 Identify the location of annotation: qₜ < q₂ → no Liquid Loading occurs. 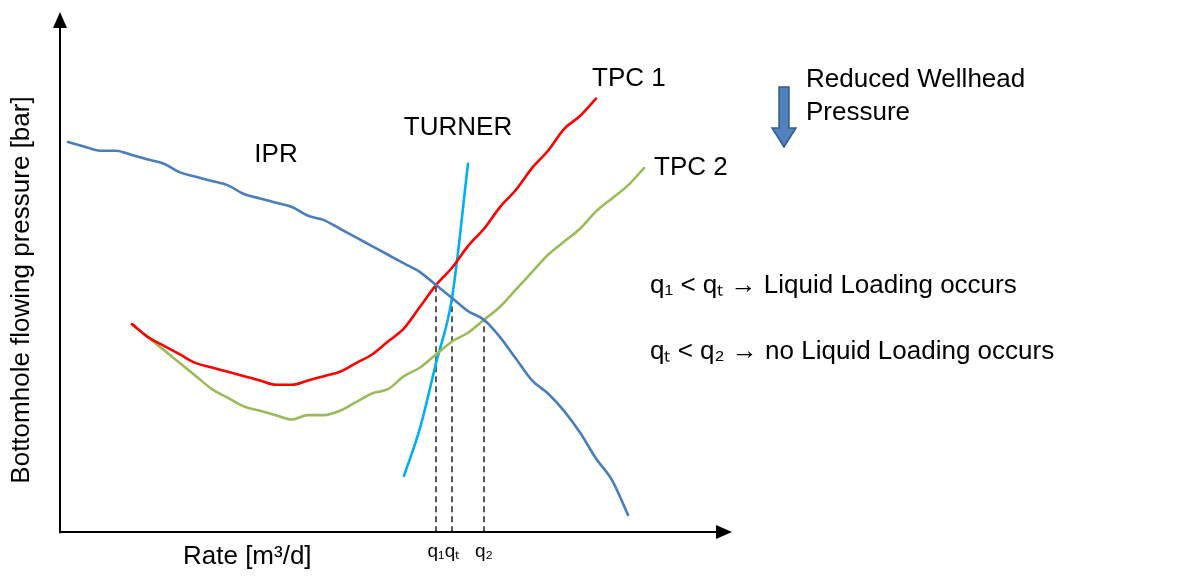
(852, 350).